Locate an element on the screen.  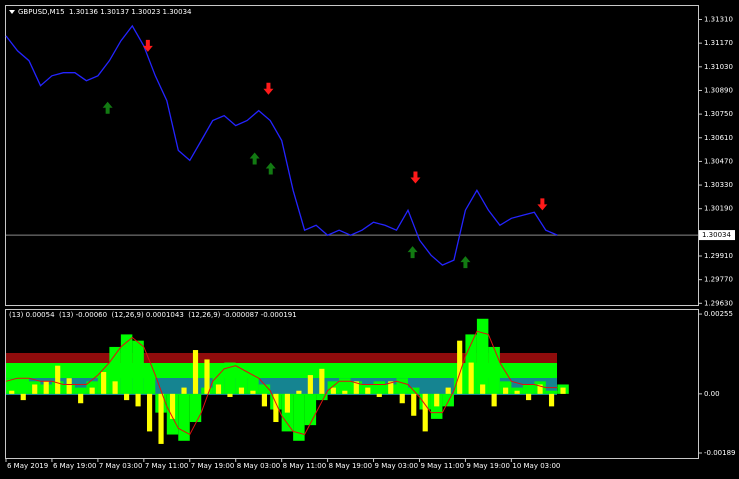
x-tick-label: 9 May 03:00 is located at coordinates (397, 466).